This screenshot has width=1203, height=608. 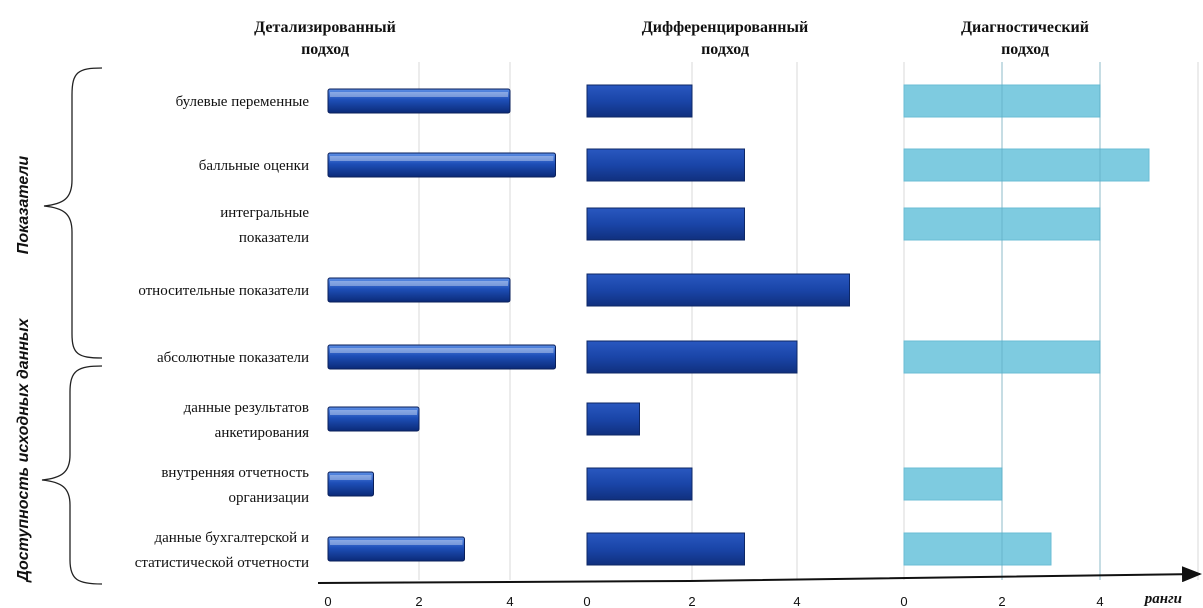 What do you see at coordinates (223, 291) in the screenshot?
I see `category-label-4: относительные показатели` at bounding box center [223, 291].